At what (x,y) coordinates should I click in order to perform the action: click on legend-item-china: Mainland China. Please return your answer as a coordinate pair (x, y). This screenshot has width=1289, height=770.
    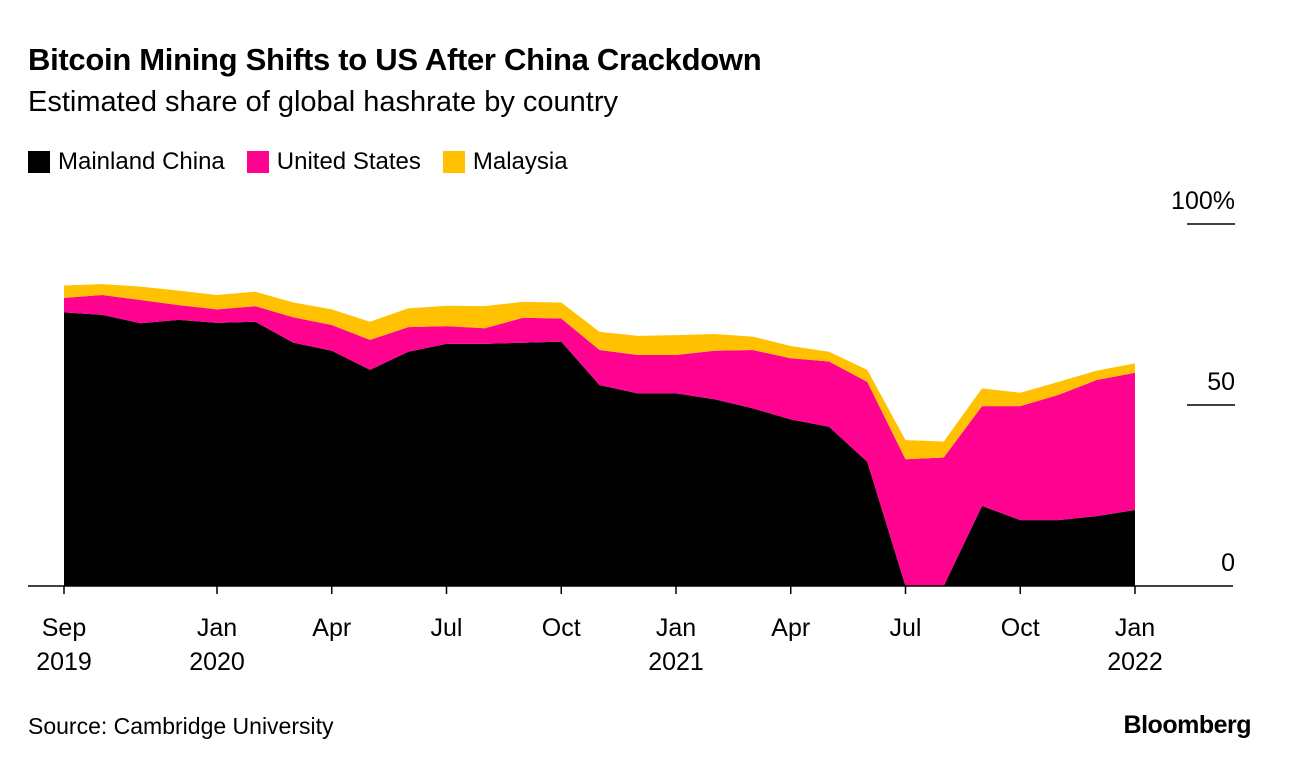
    Looking at the image, I should click on (126, 162).